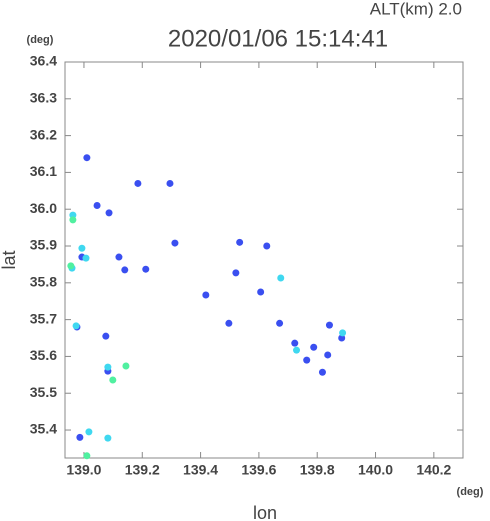 The height and width of the screenshot is (521, 490). I want to click on y-axis-label: lat, so click(9, 259).